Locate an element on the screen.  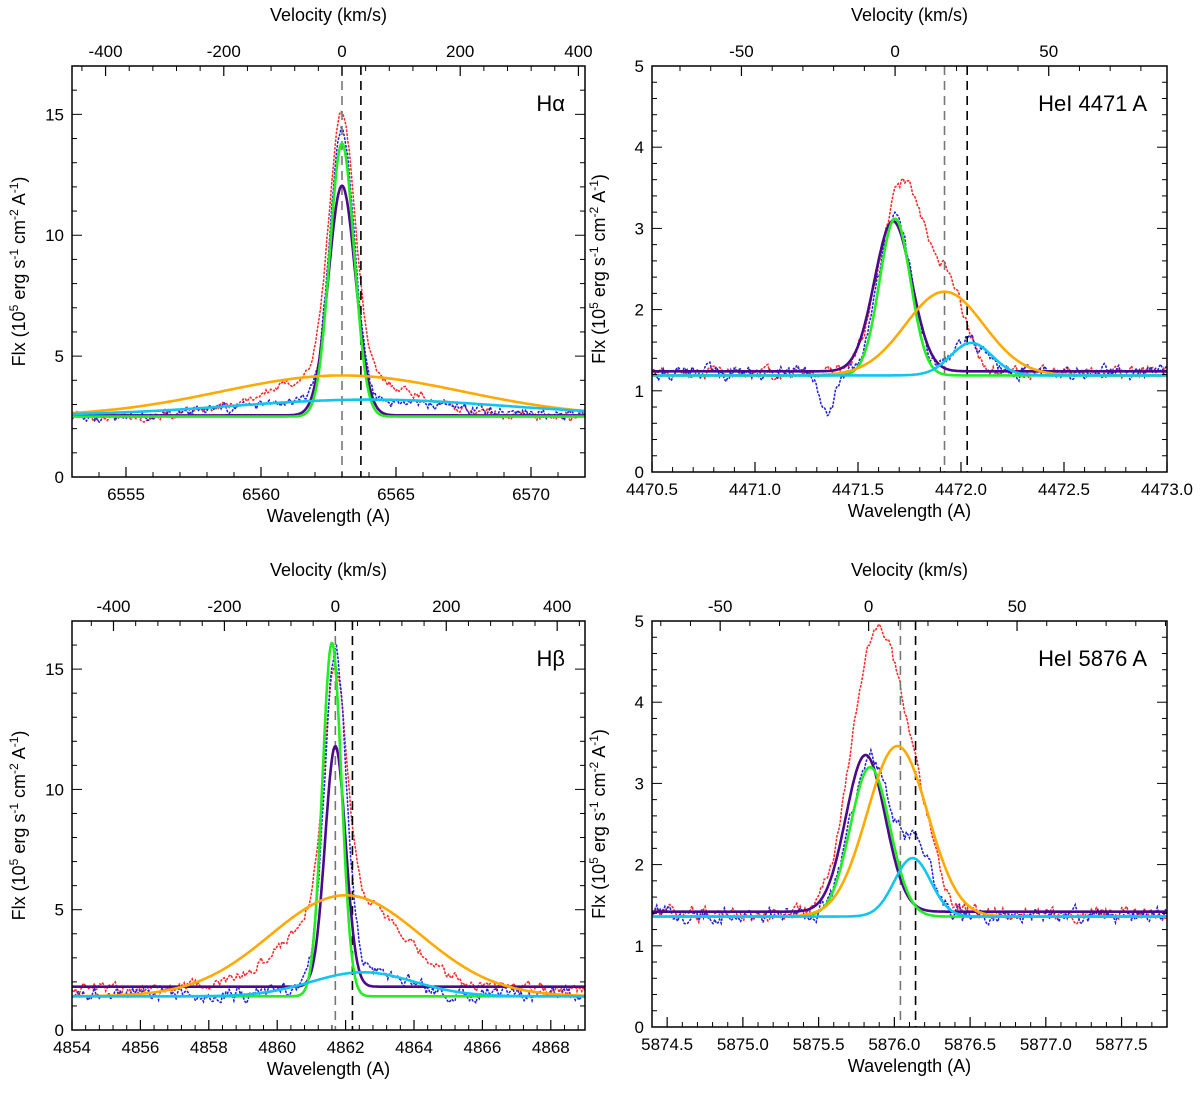
y-tick-label: 15 is located at coordinates (54, 114).